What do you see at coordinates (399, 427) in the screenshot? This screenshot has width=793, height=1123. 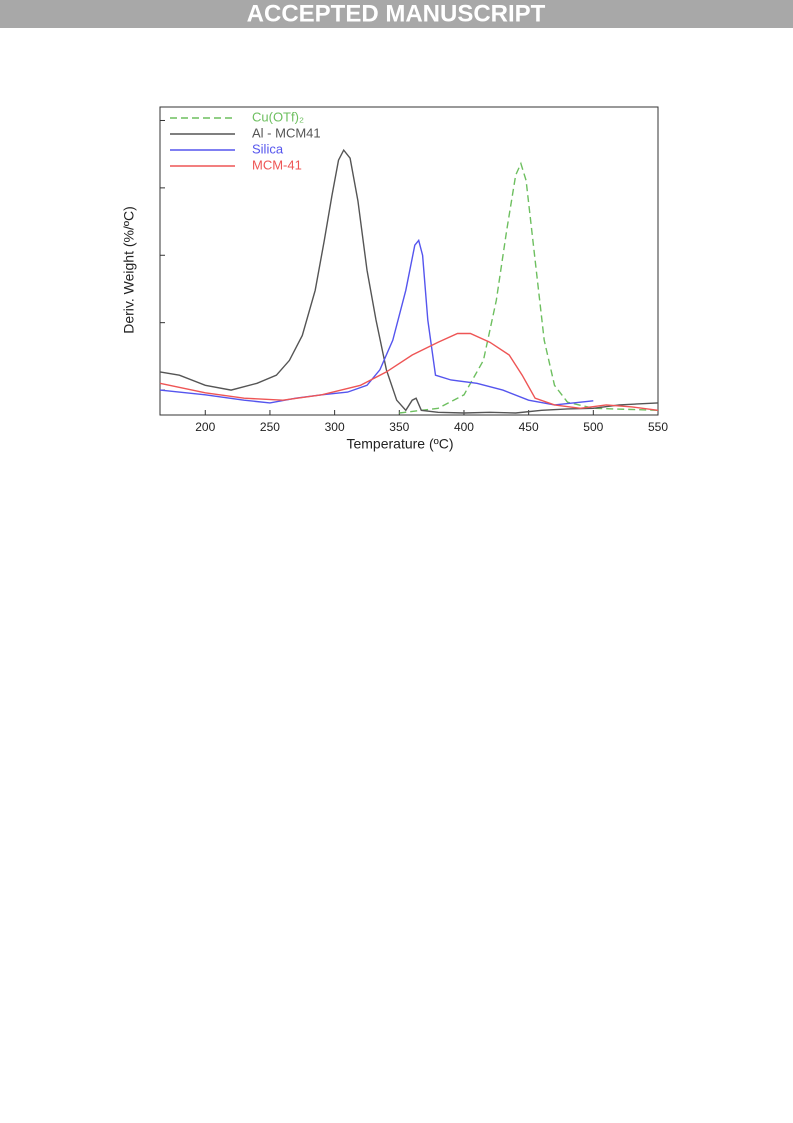 I see `x-tick-label: 350` at bounding box center [399, 427].